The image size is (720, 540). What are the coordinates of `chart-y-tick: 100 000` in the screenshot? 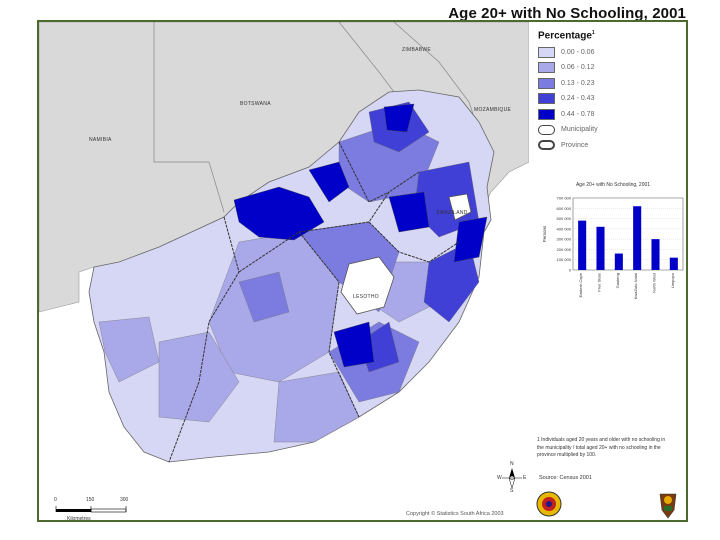 It's located at (564, 259).